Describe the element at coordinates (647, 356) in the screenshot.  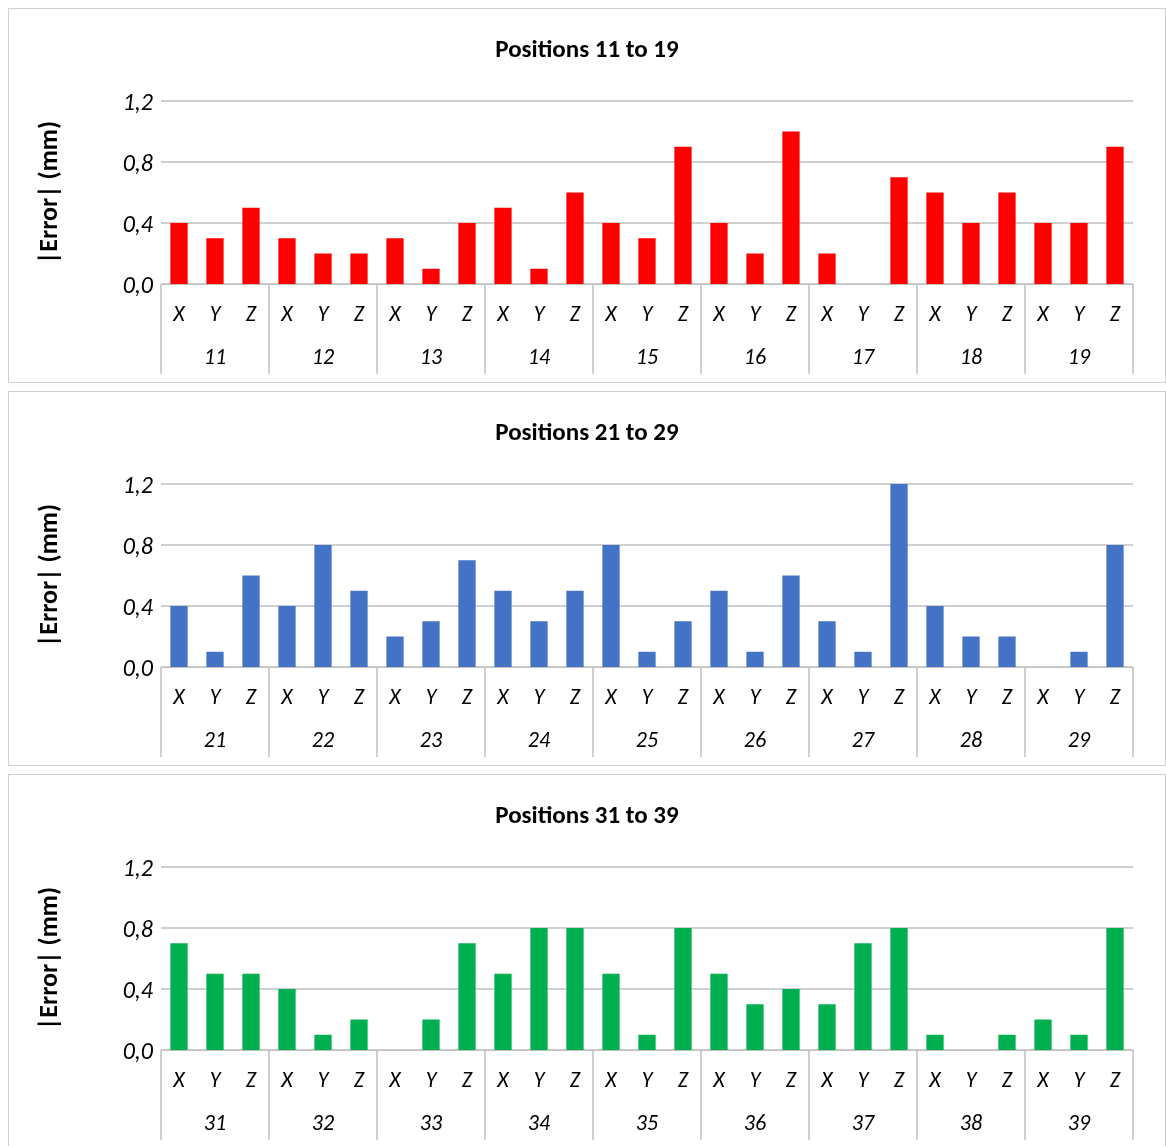
I see `text: 15` at that location.